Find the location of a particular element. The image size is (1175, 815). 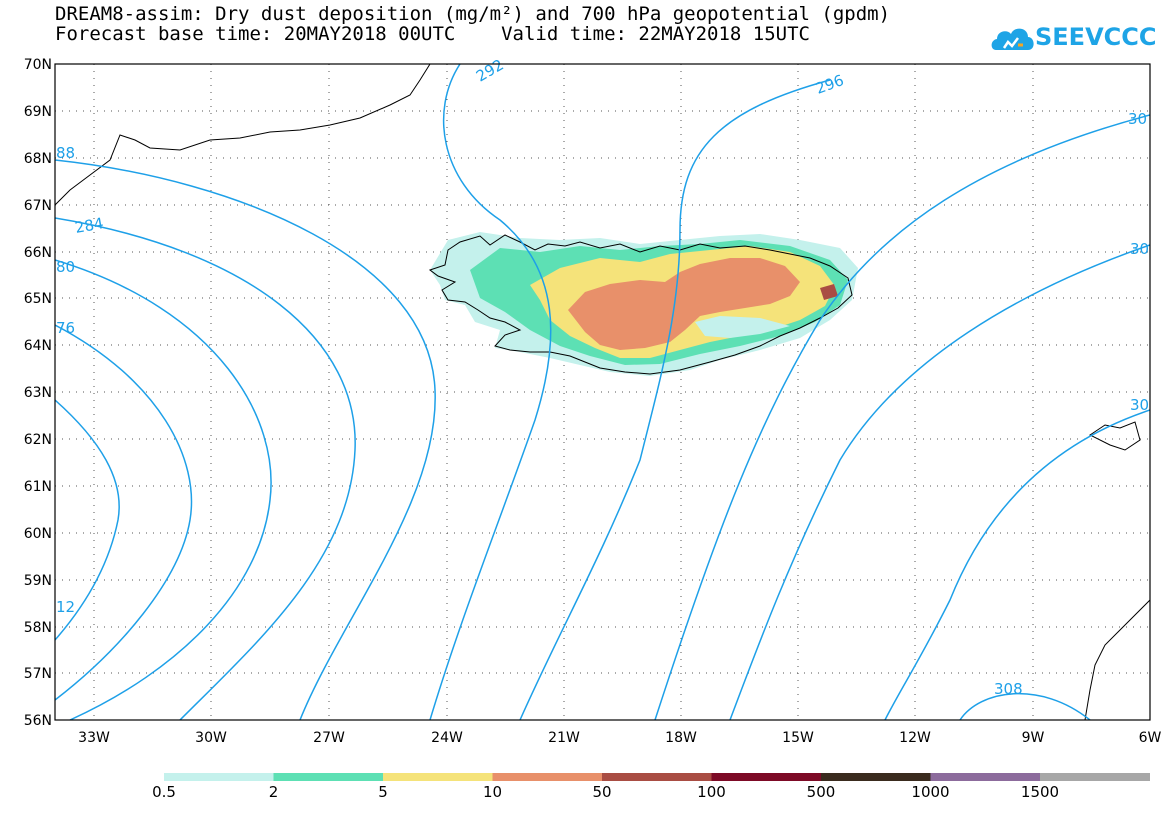

lat-tick-label: 66N is located at coordinates (38, 253).